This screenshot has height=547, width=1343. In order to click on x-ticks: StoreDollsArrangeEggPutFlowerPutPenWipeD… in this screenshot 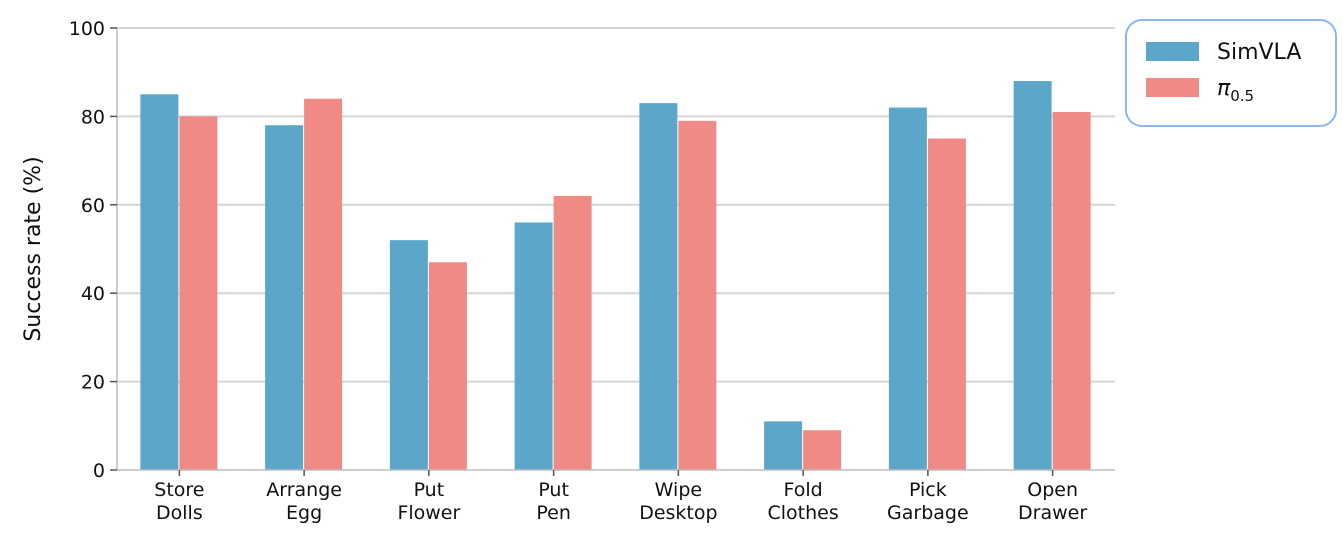, I will do `click(620, 497)`.